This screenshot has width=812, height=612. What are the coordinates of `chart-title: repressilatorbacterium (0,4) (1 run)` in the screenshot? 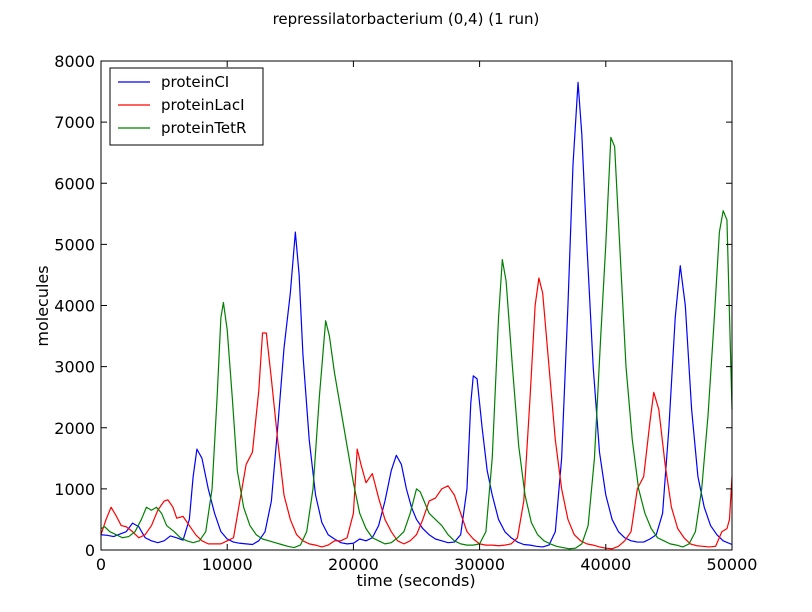 It's located at (406, 19).